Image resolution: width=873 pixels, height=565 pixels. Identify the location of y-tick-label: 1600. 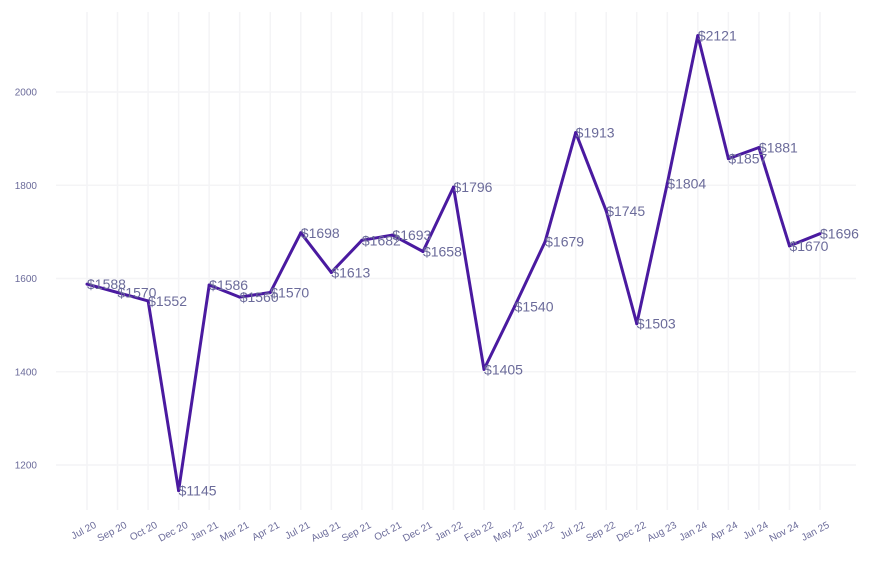
(26, 279).